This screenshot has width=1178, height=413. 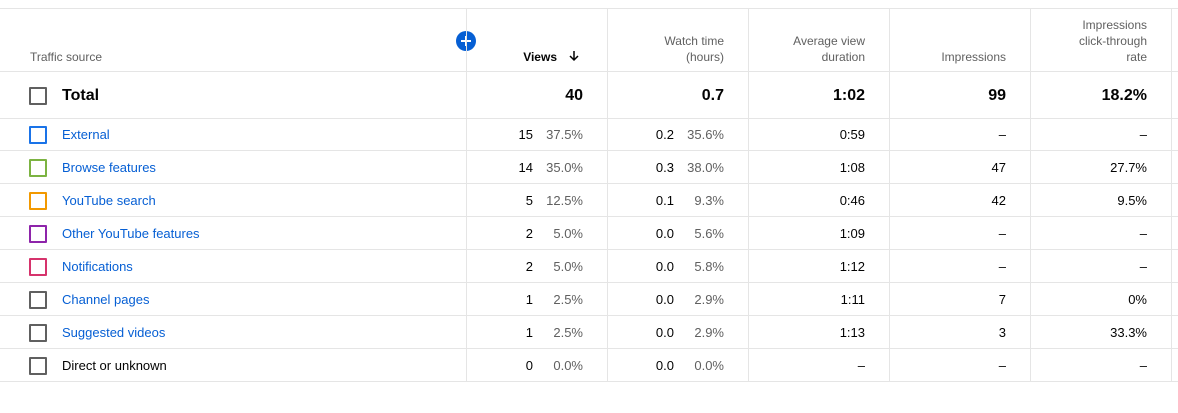 What do you see at coordinates (852, 299) in the screenshot?
I see `cell-value: 1:11` at bounding box center [852, 299].